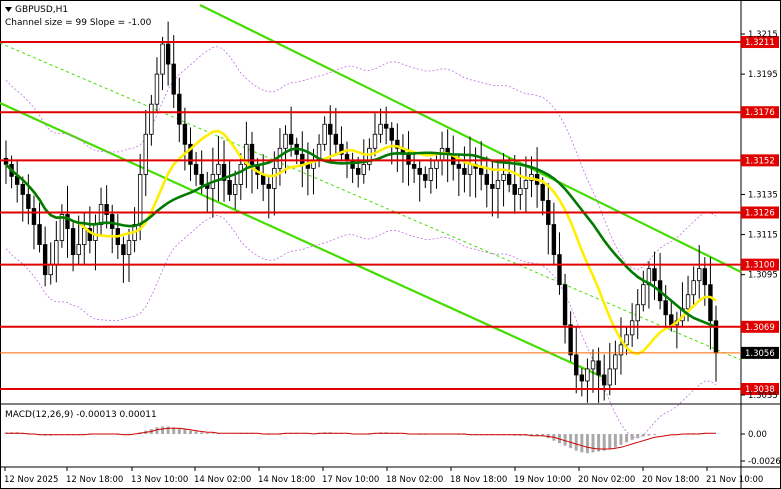  Describe the element at coordinates (94, 480) in the screenshot. I see `time-label: 12 Nov 18:00` at that location.